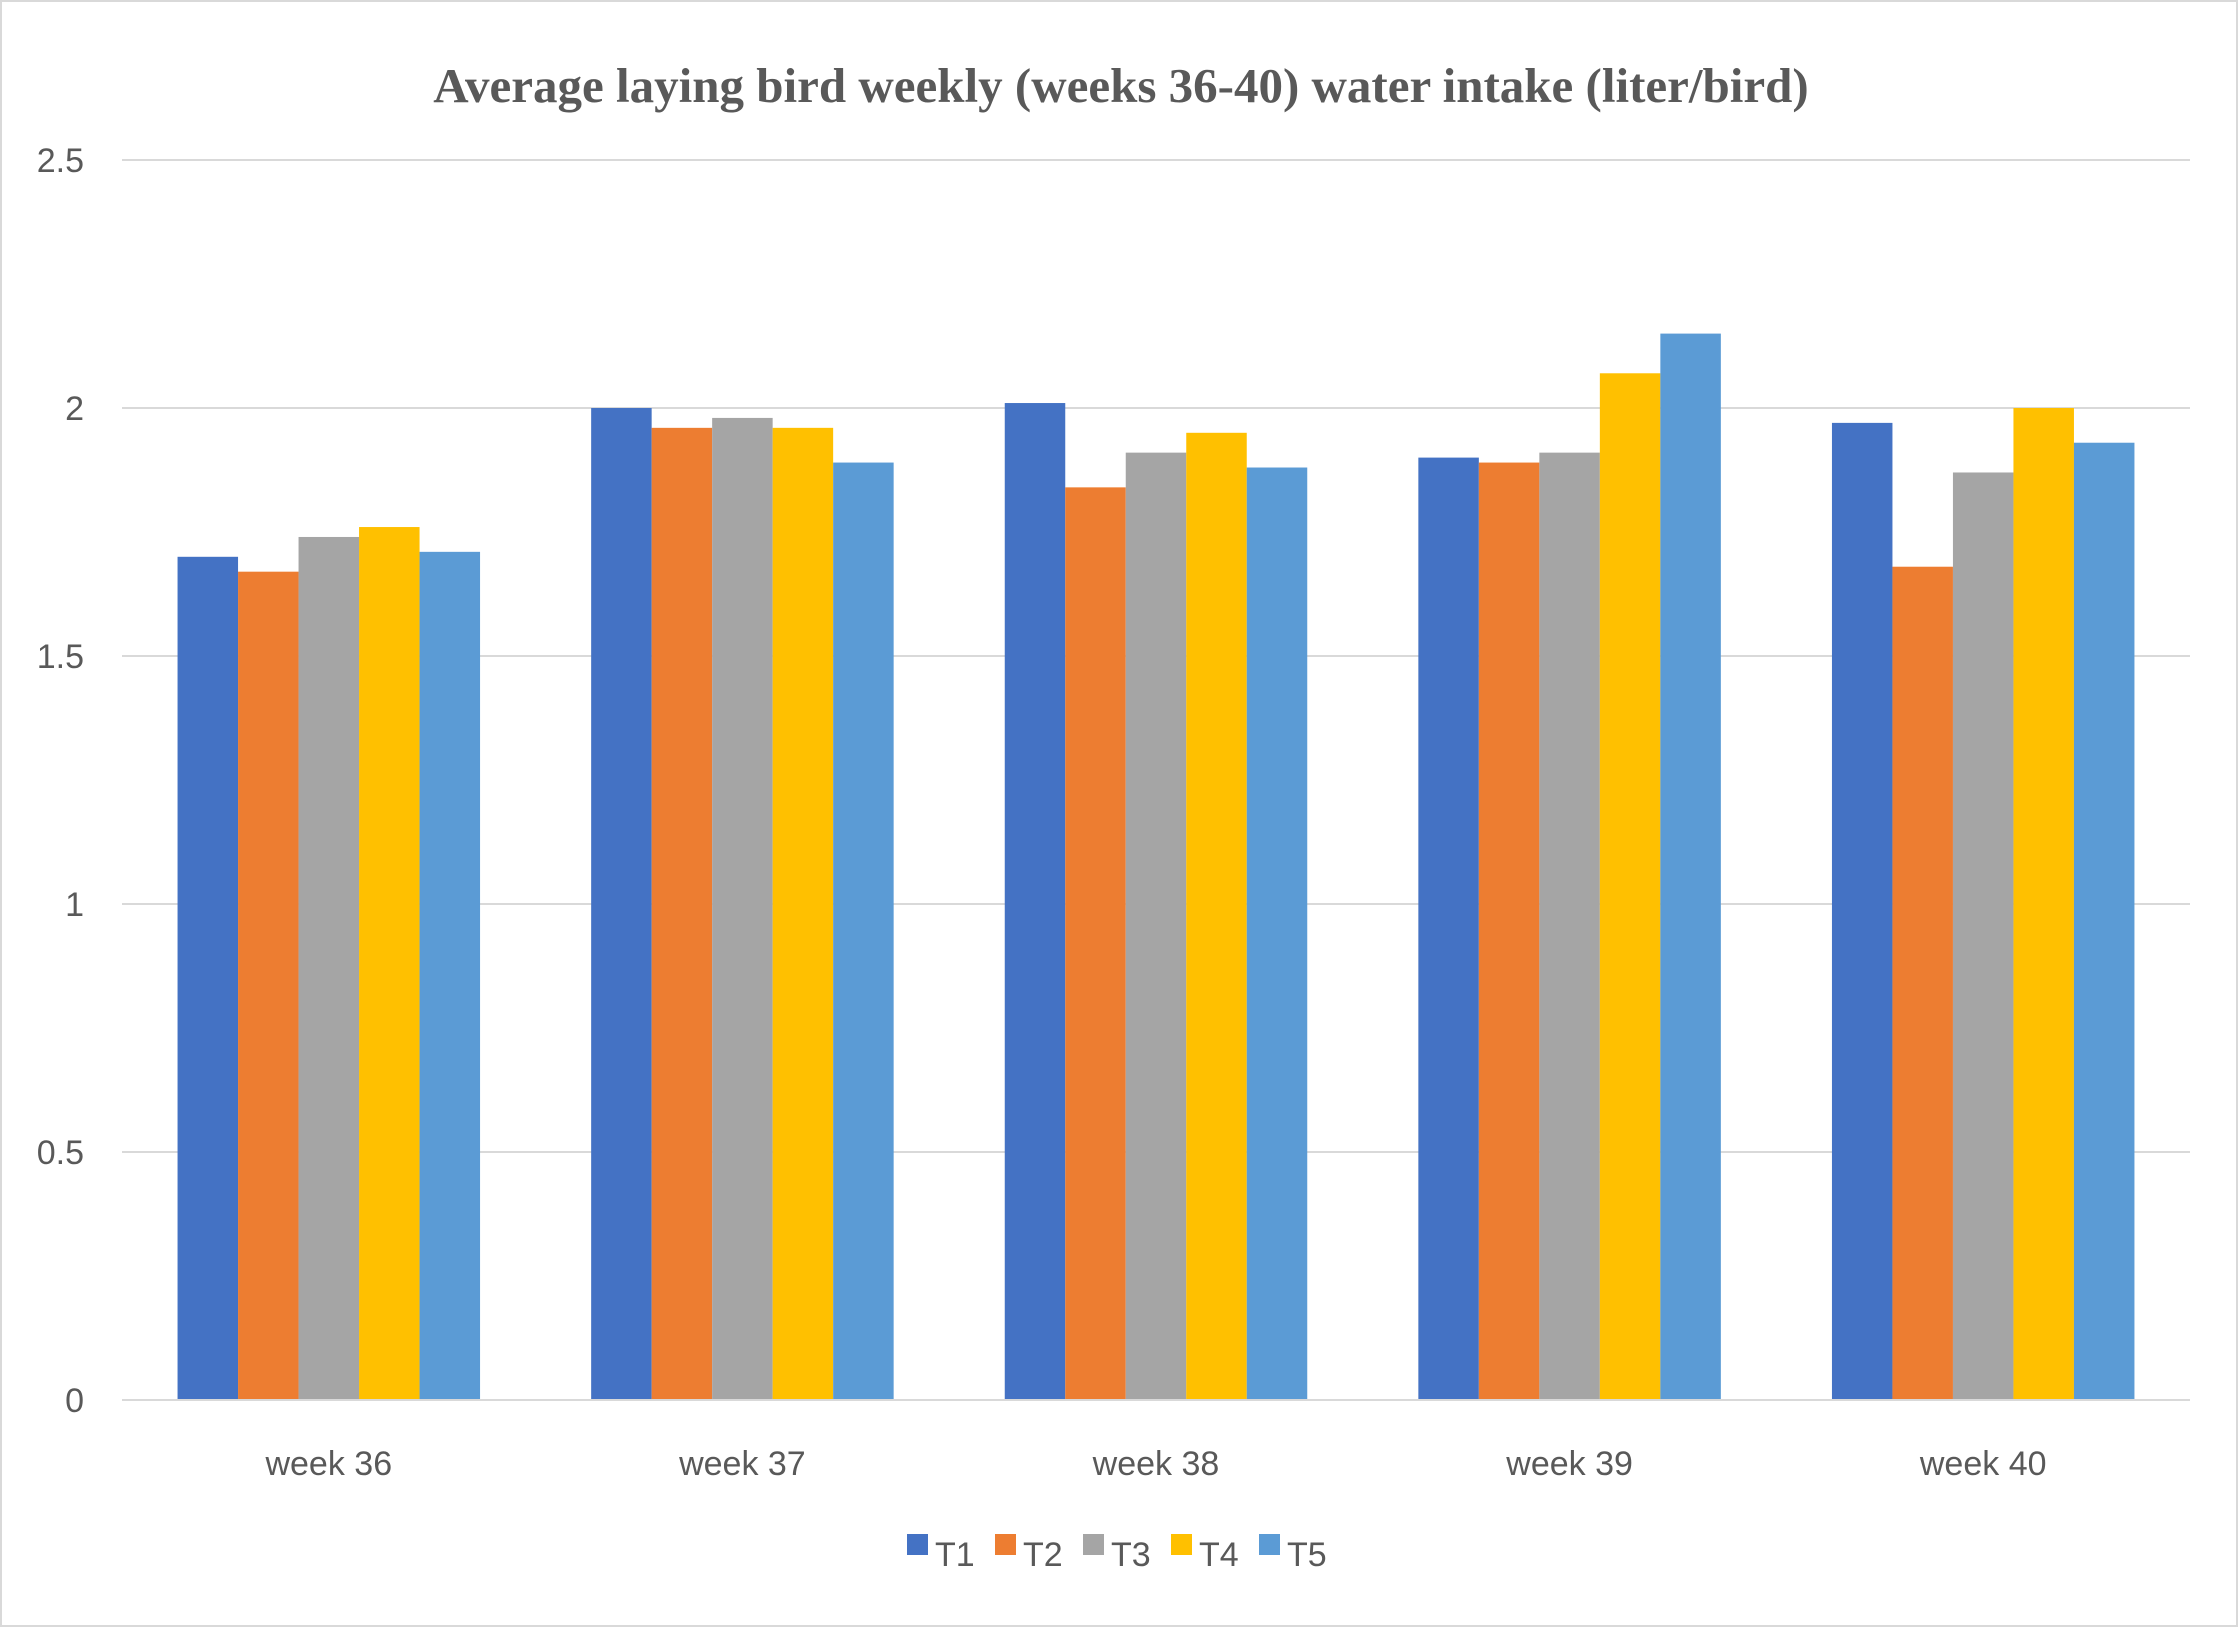 This screenshot has height=1629, width=2238. I want to click on legend-label-t5: T5, so click(1307, 1555).